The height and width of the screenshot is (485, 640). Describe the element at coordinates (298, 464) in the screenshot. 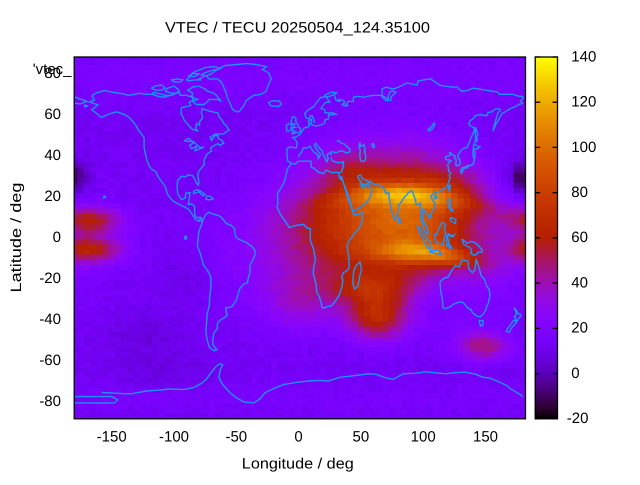

I see `svg-text: Longitude / deg` at that location.